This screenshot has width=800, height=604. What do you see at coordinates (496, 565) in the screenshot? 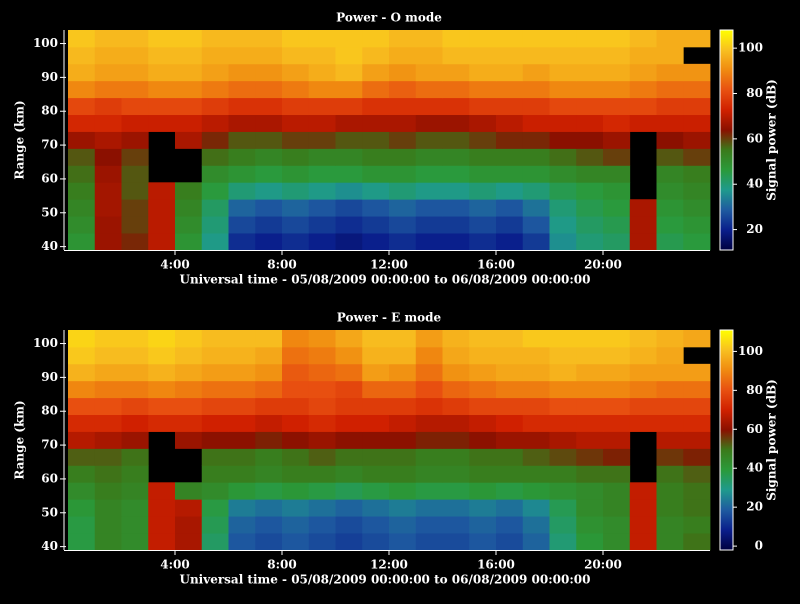
I see `x-tick-label: 16:00` at bounding box center [496, 565].